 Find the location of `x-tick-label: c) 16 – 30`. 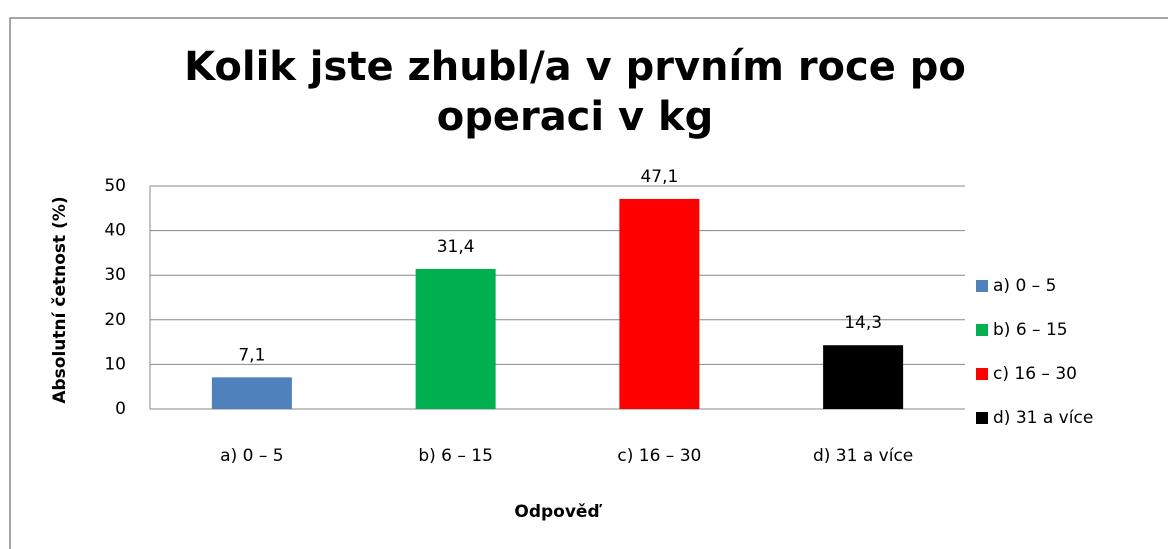

x-tick-label: c) 16 – 30 is located at coordinates (659, 456).